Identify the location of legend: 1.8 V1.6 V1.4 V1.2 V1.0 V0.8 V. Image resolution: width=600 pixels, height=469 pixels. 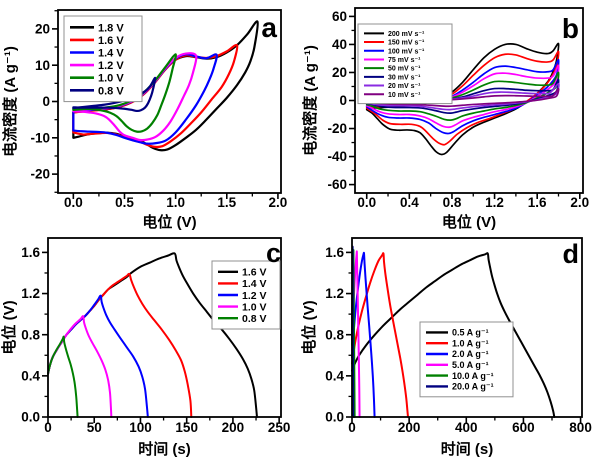
(103, 59).